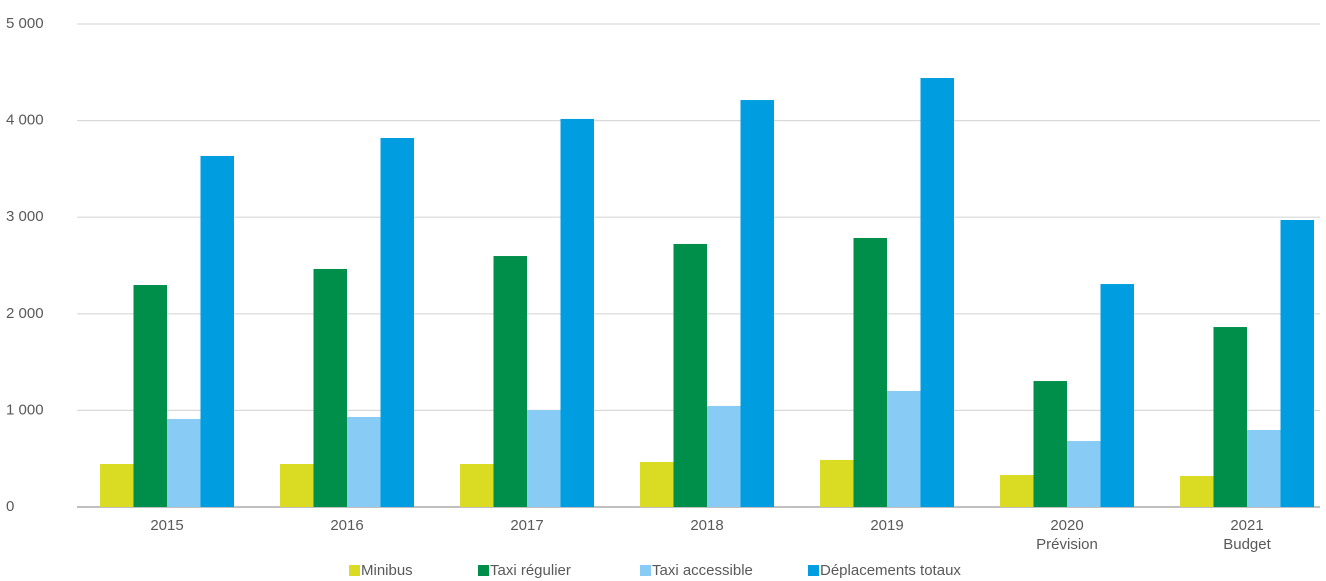 This screenshot has width=1326, height=581. What do you see at coordinates (167, 525) in the screenshot?
I see `x-tick-label: 2015` at bounding box center [167, 525].